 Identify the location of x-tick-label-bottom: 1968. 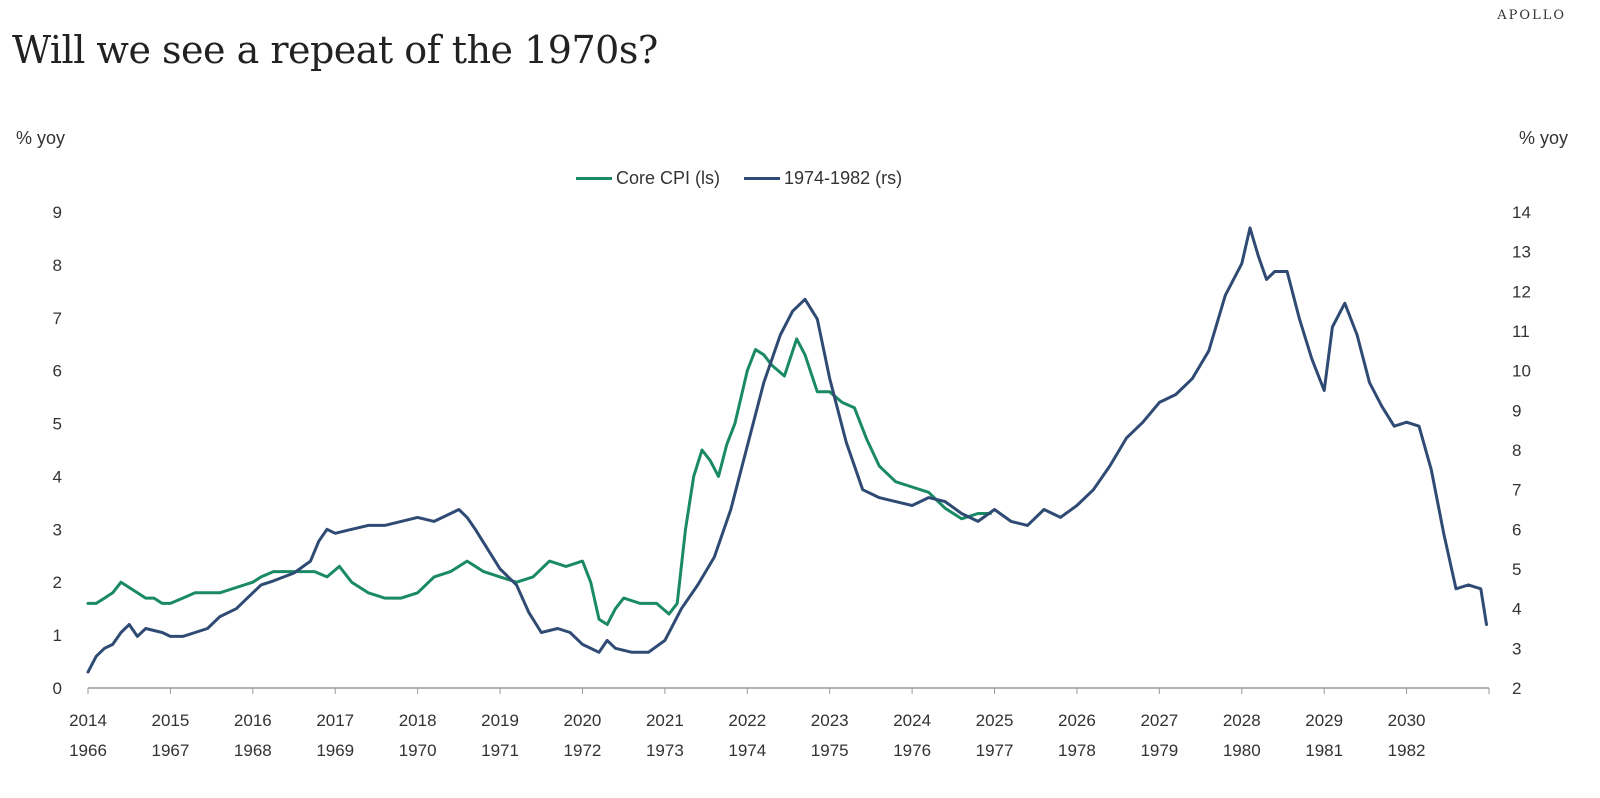
(253, 750).